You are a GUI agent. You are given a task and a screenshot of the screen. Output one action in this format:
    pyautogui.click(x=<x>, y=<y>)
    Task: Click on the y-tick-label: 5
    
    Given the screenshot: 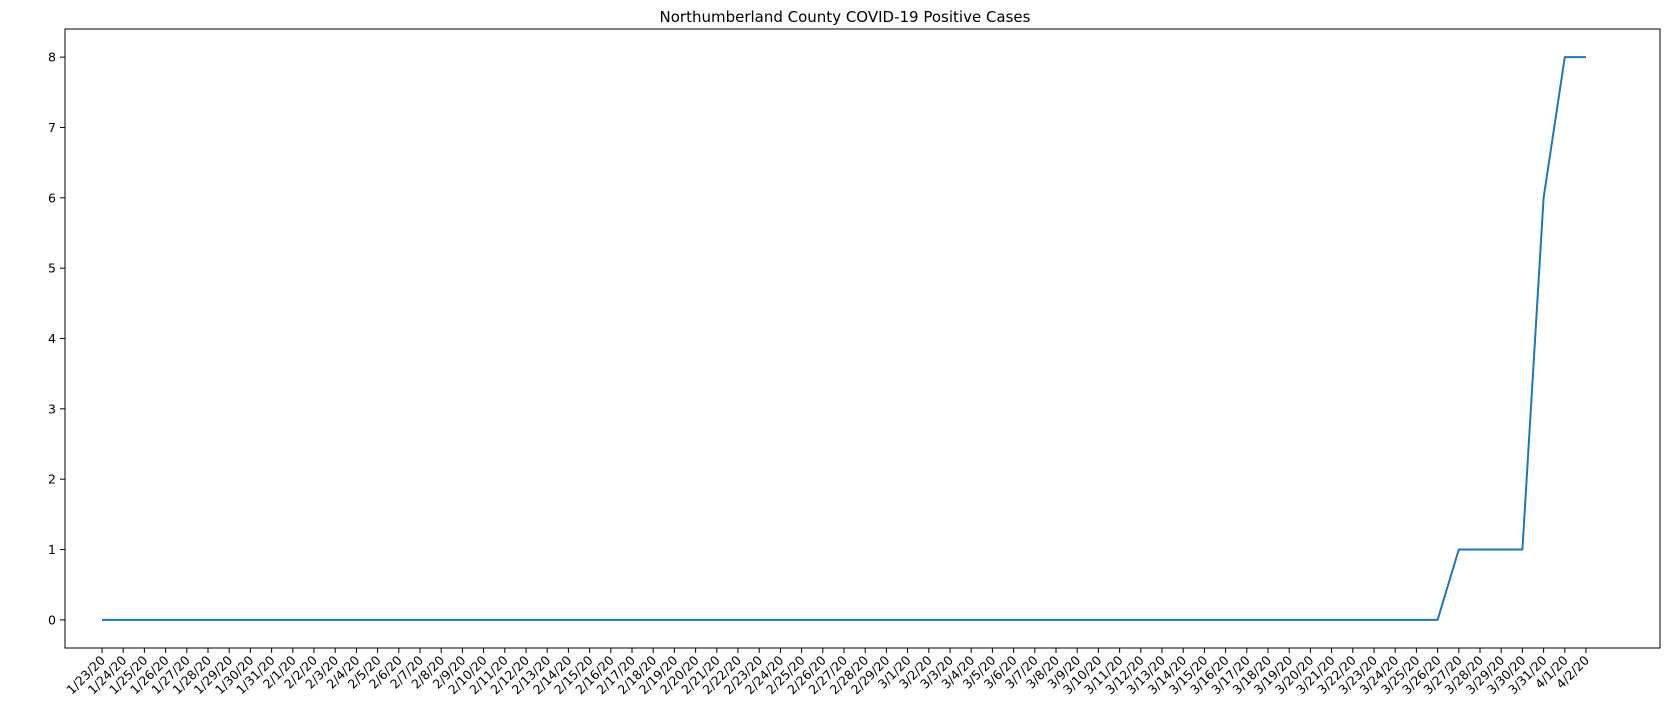 What is the action you would take?
    pyautogui.click(x=52, y=268)
    